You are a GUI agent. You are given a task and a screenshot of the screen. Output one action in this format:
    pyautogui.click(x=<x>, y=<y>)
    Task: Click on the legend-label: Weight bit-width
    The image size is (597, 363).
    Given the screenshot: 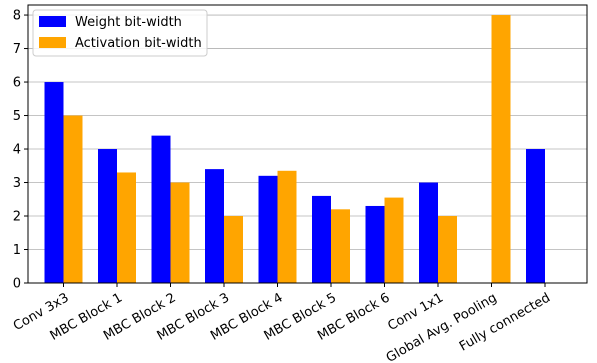 What is the action you would take?
    pyautogui.click(x=128, y=22)
    